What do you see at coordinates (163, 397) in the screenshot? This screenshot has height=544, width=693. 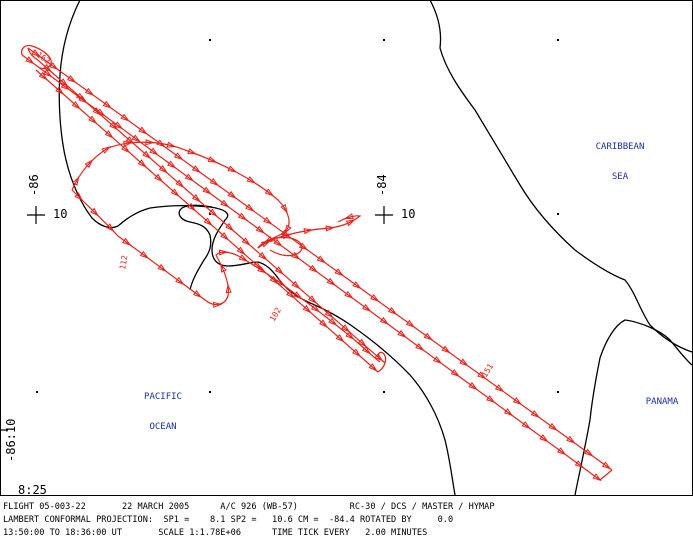 I see `pacific-label-line1: PACIFIC` at bounding box center [163, 397].